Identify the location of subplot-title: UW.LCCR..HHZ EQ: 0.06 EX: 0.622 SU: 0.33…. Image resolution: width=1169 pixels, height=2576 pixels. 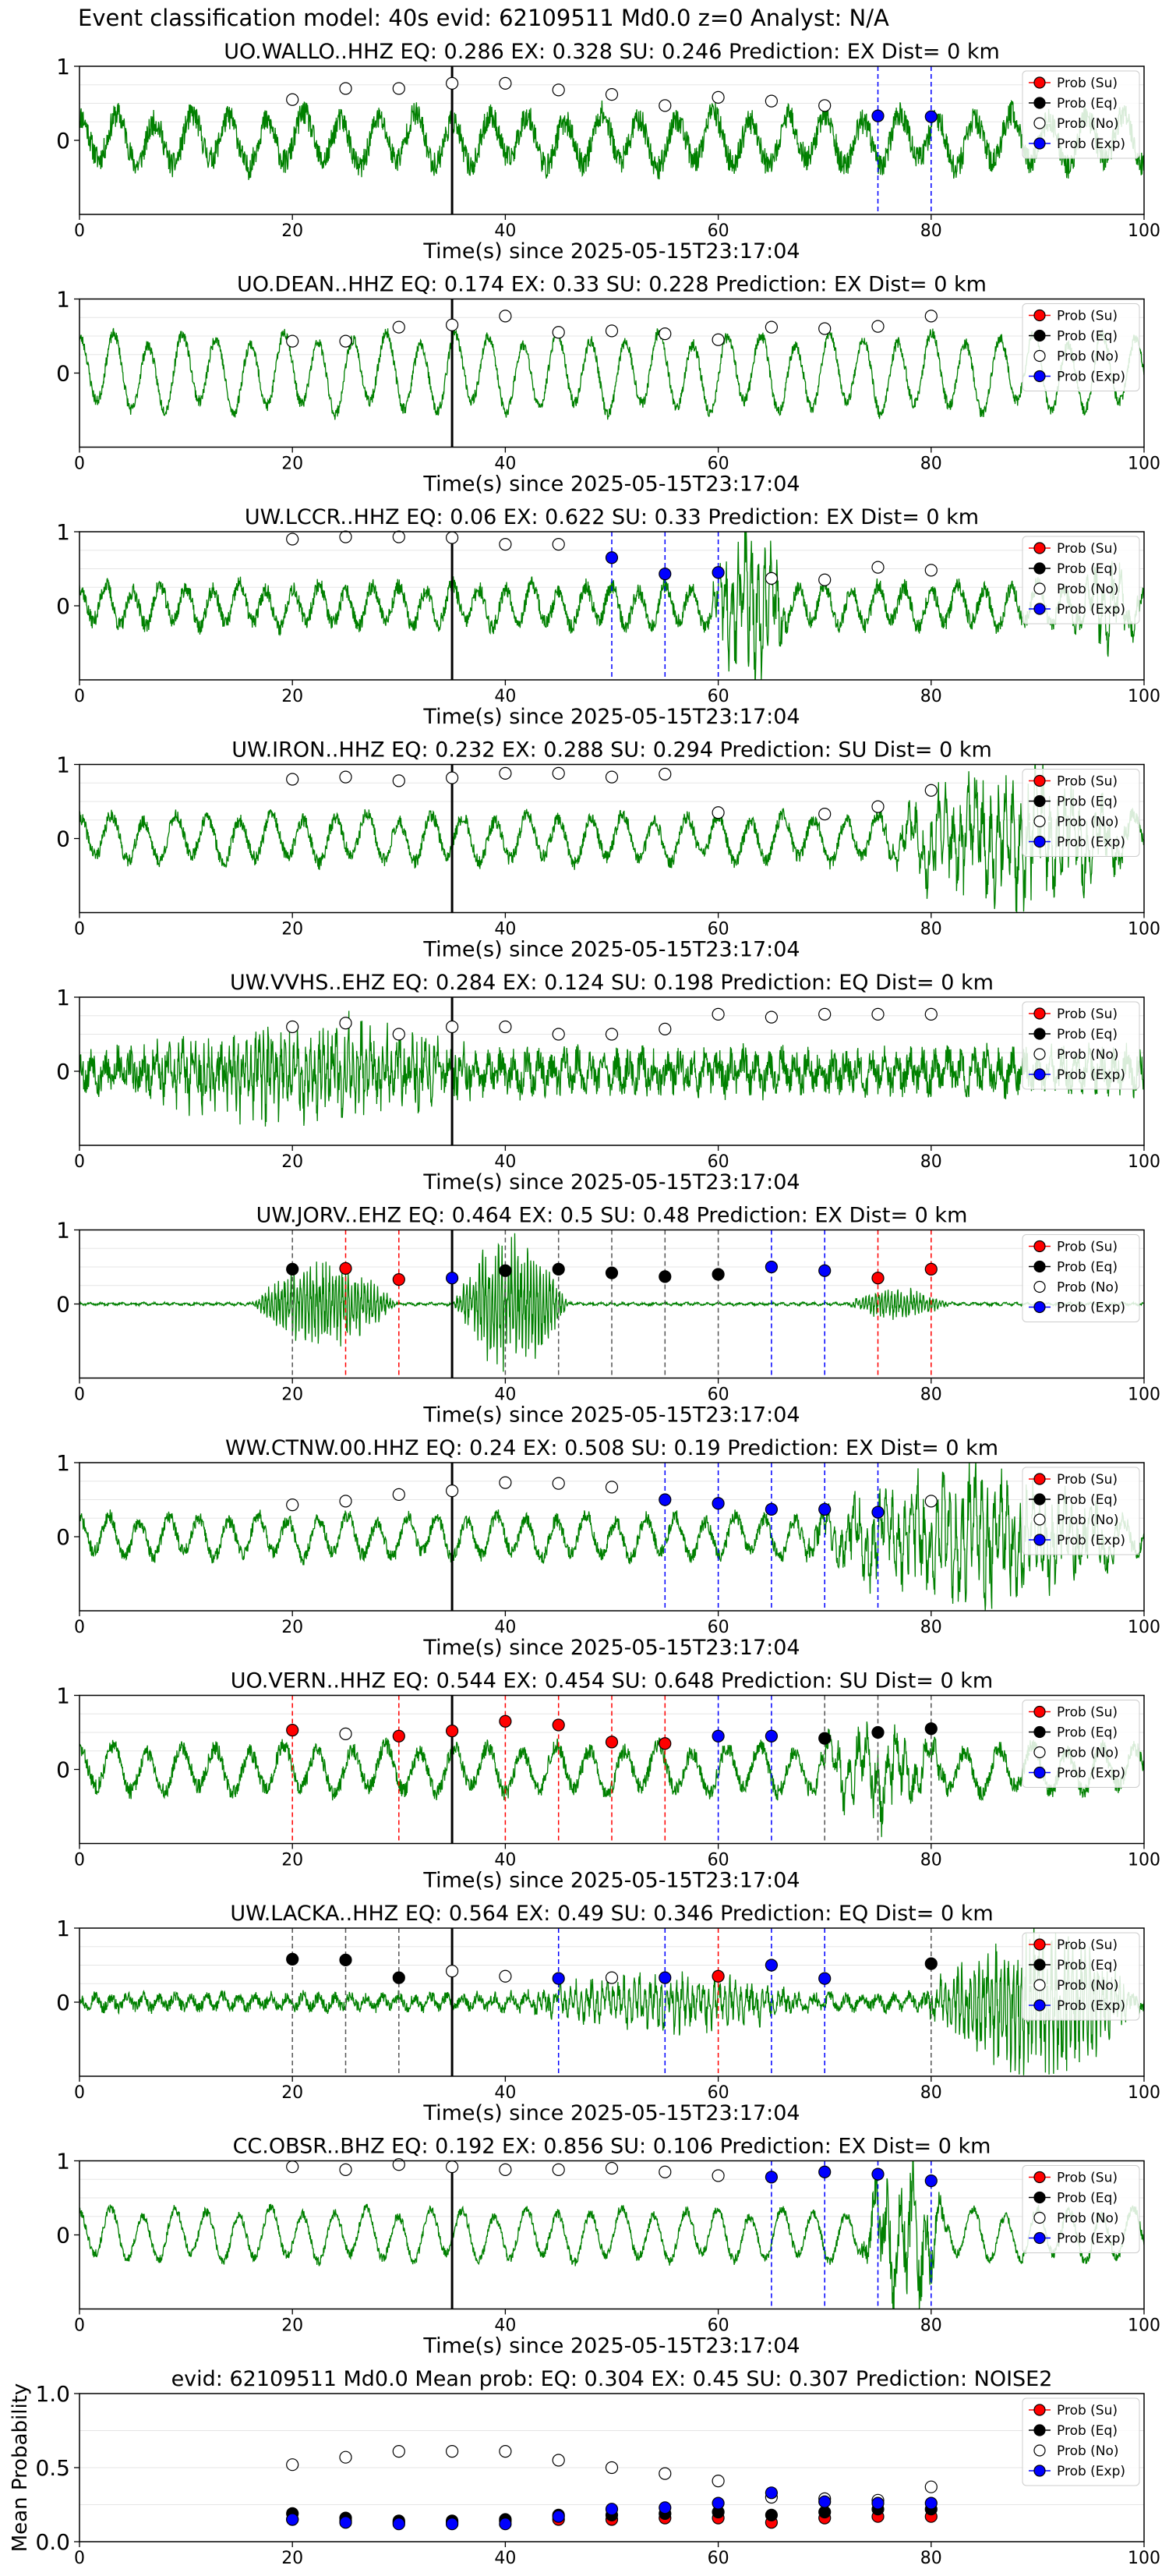
(612, 517).